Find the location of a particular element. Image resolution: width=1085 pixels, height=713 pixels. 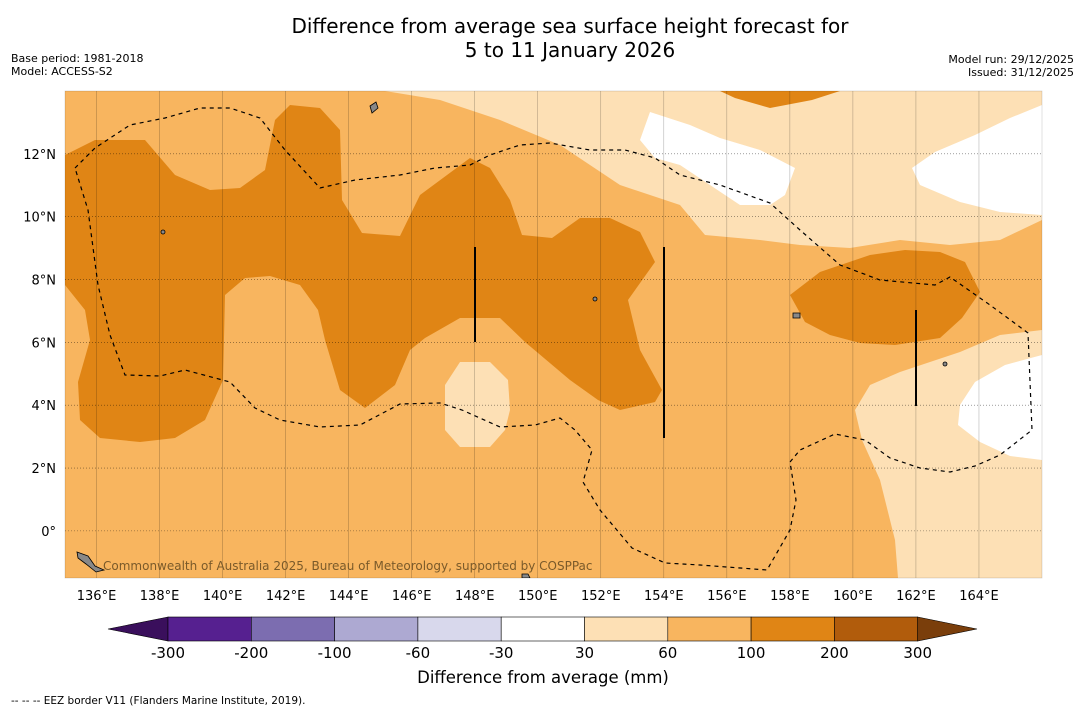

anomaly-30-60-region-center is located at coordinates (477, 404).